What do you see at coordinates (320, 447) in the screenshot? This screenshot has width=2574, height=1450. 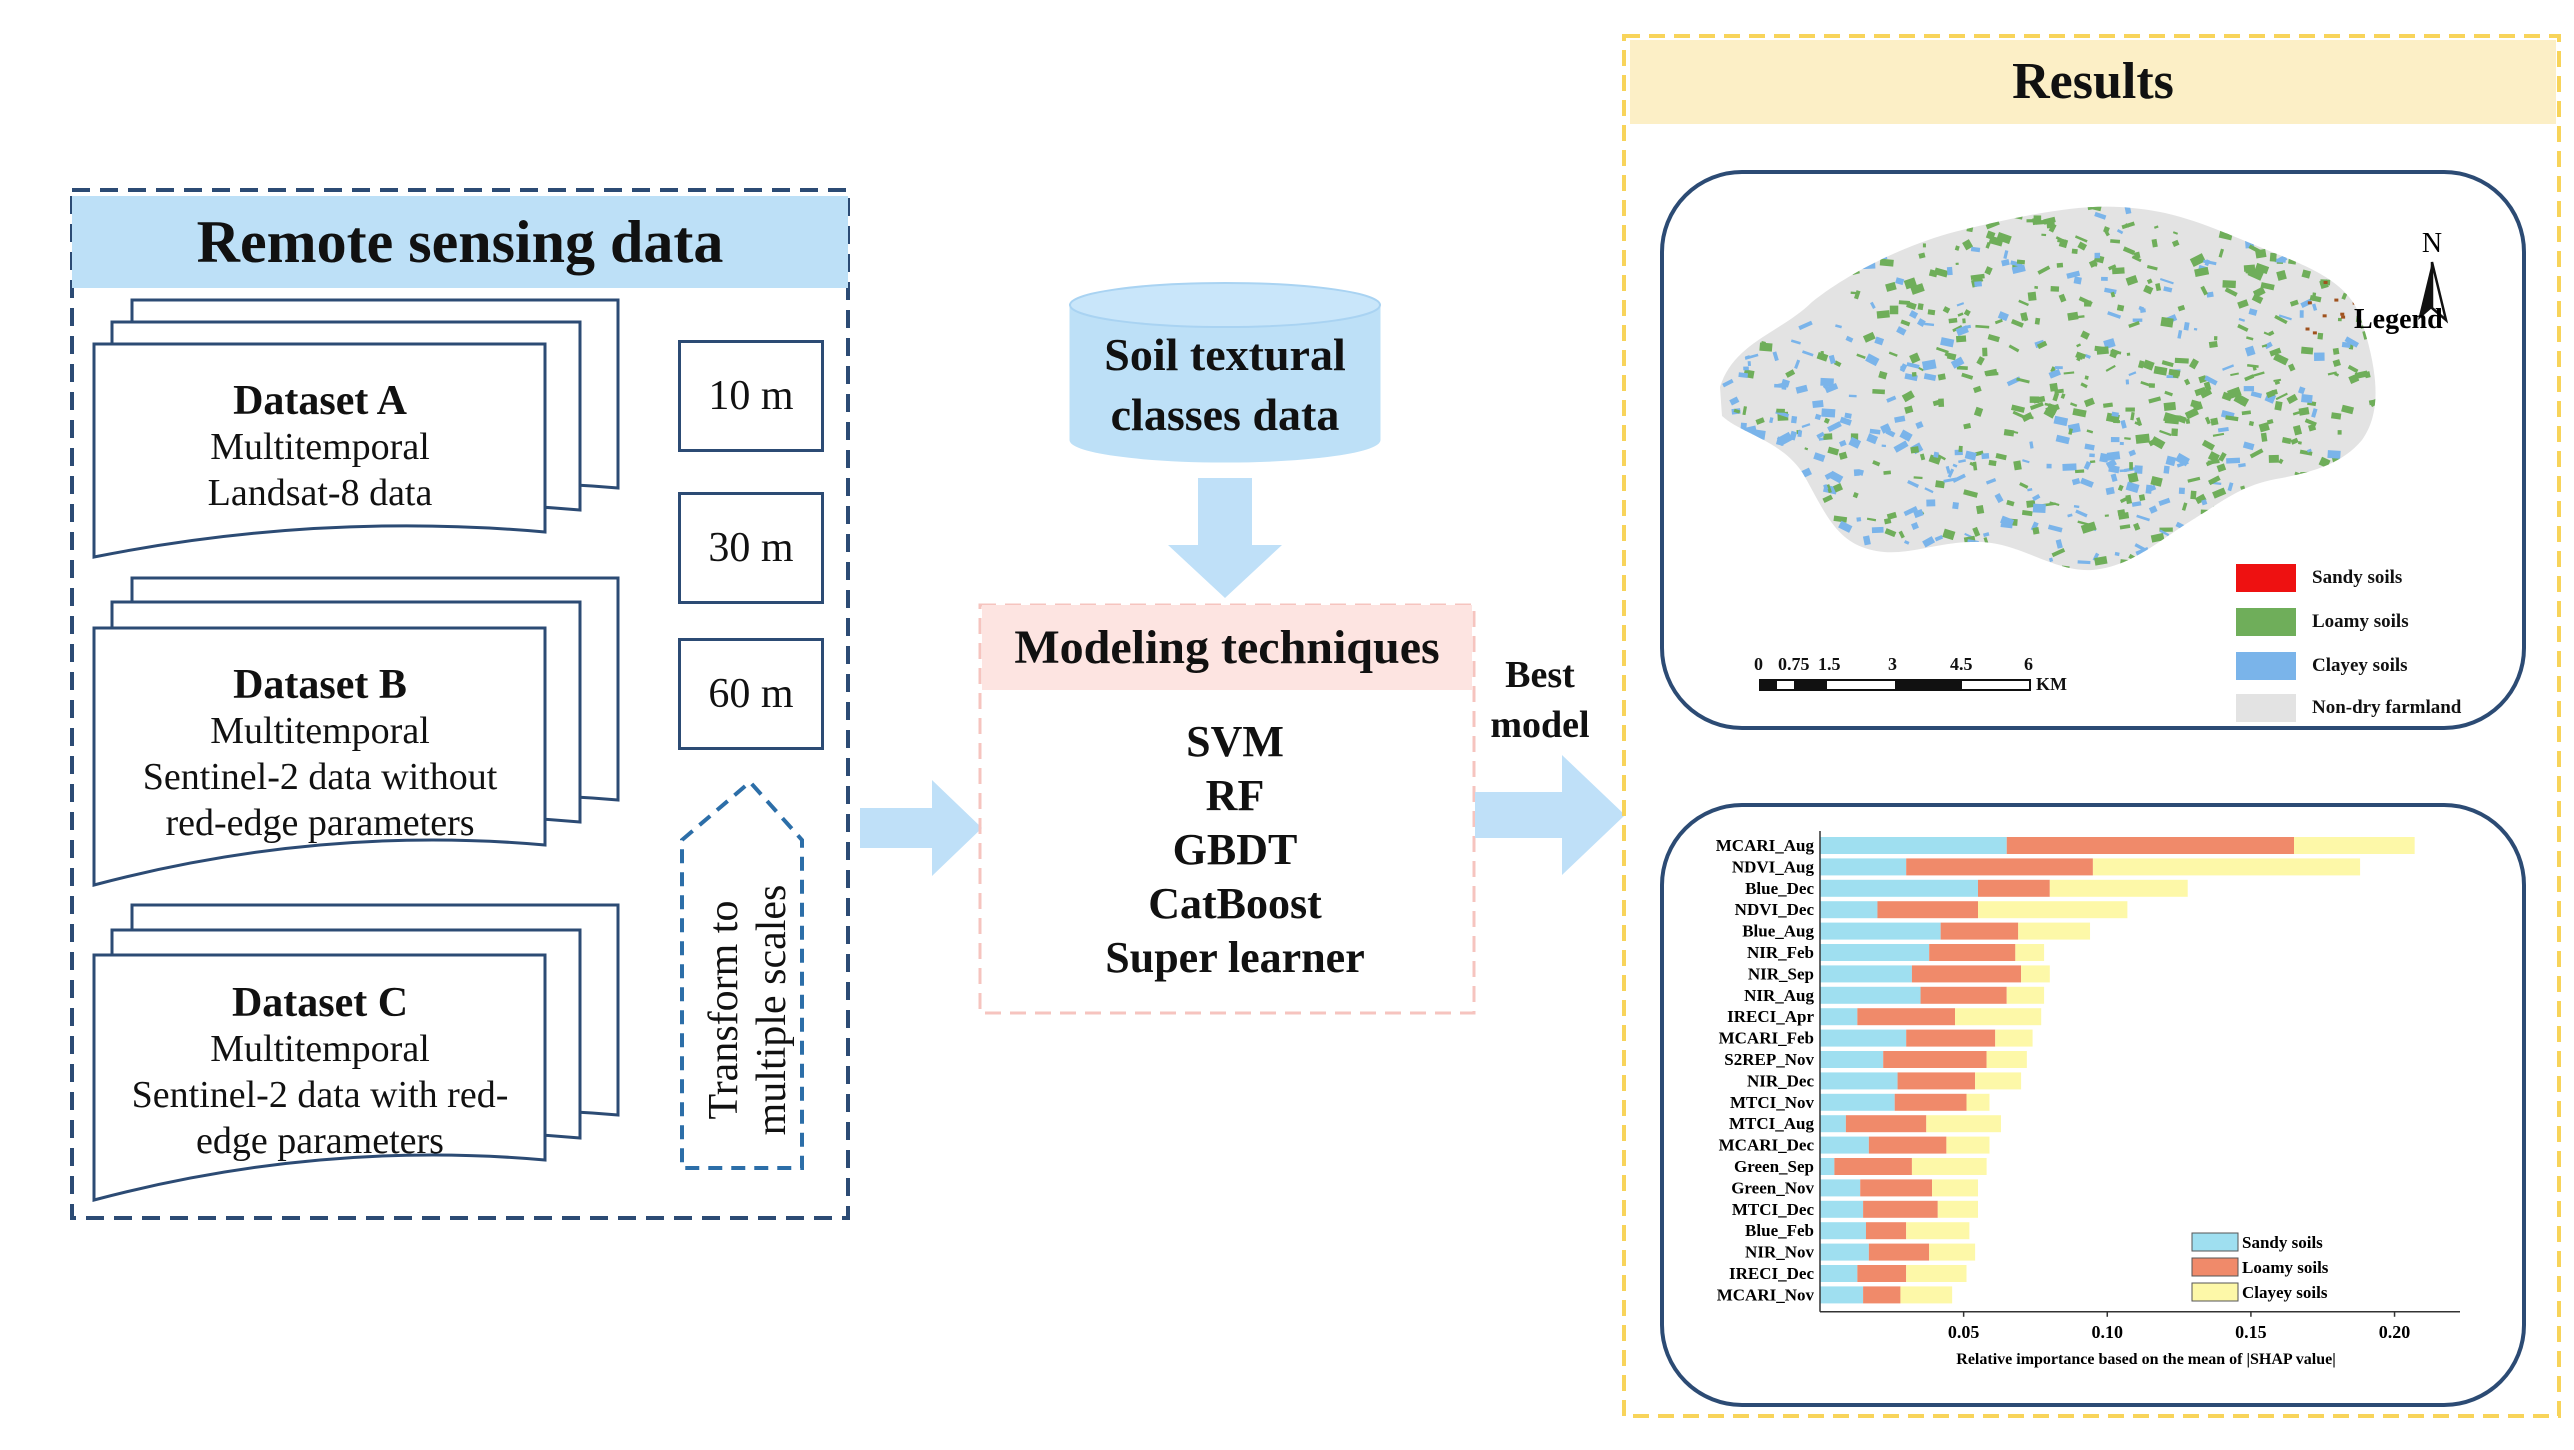 I see `dataset-a-text: Dataset A Multitemporal Landsat-8 data` at bounding box center [320, 447].